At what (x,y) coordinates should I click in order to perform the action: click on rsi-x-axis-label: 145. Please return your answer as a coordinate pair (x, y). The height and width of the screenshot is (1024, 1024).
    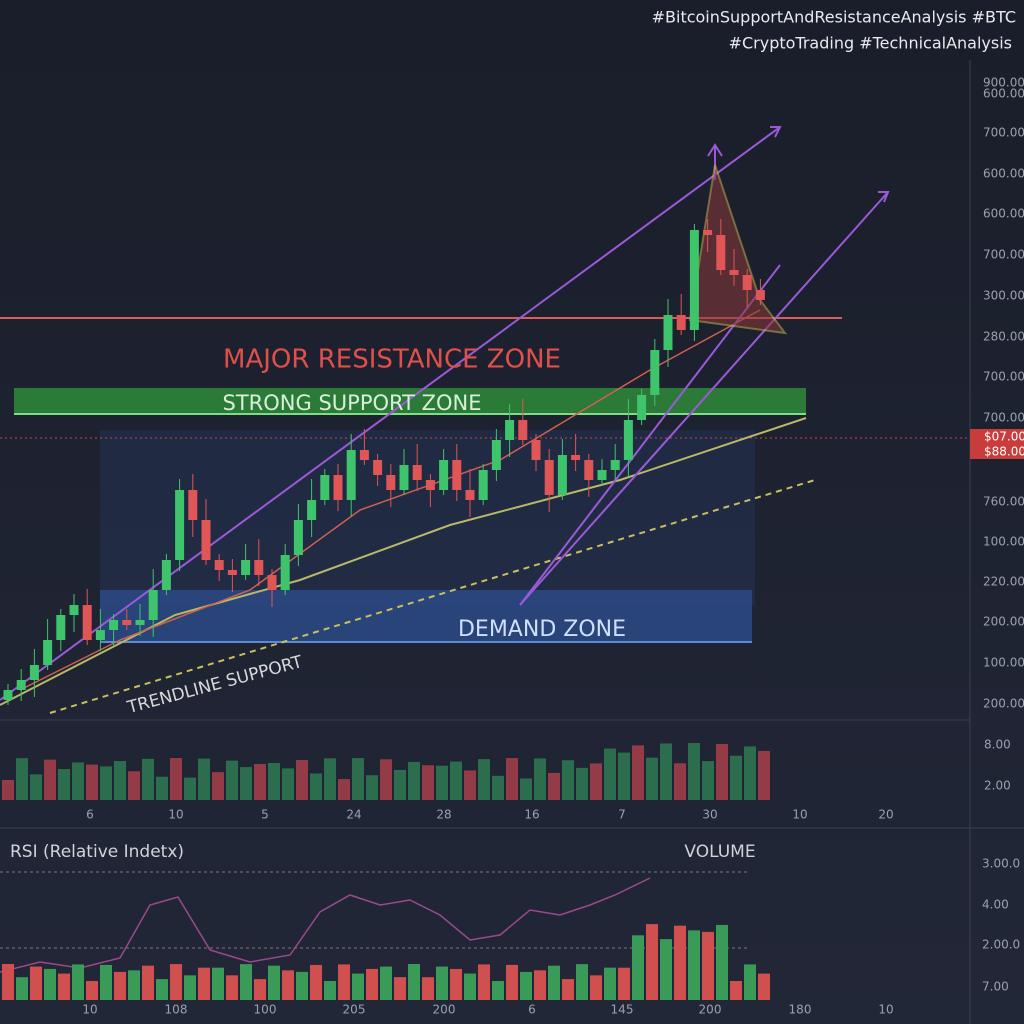
    Looking at the image, I should click on (622, 1010).